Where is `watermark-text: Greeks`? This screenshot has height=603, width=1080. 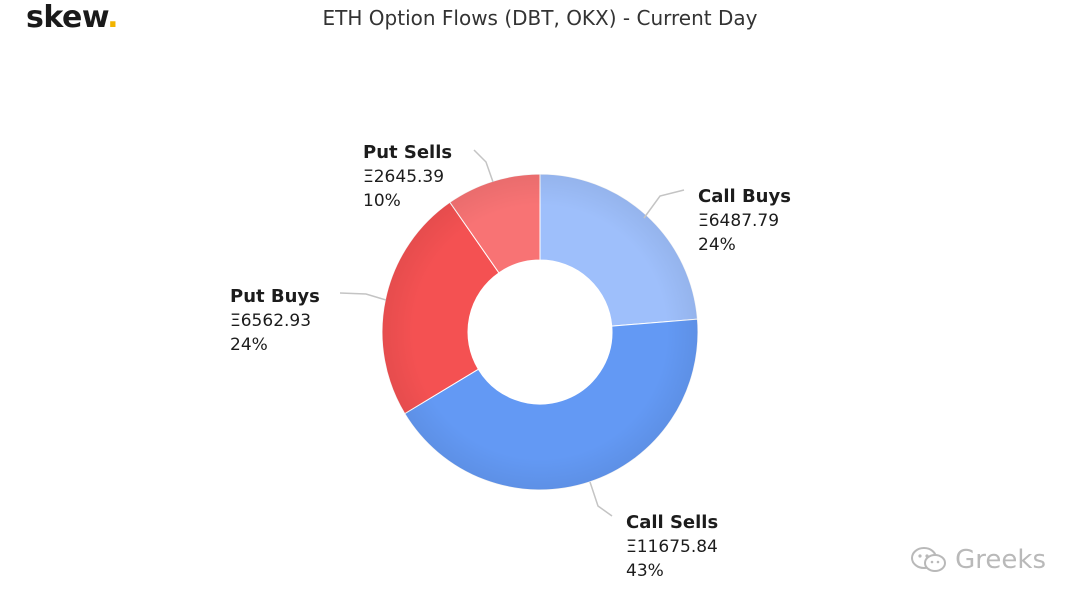
watermark-text: Greeks is located at coordinates (1000, 560).